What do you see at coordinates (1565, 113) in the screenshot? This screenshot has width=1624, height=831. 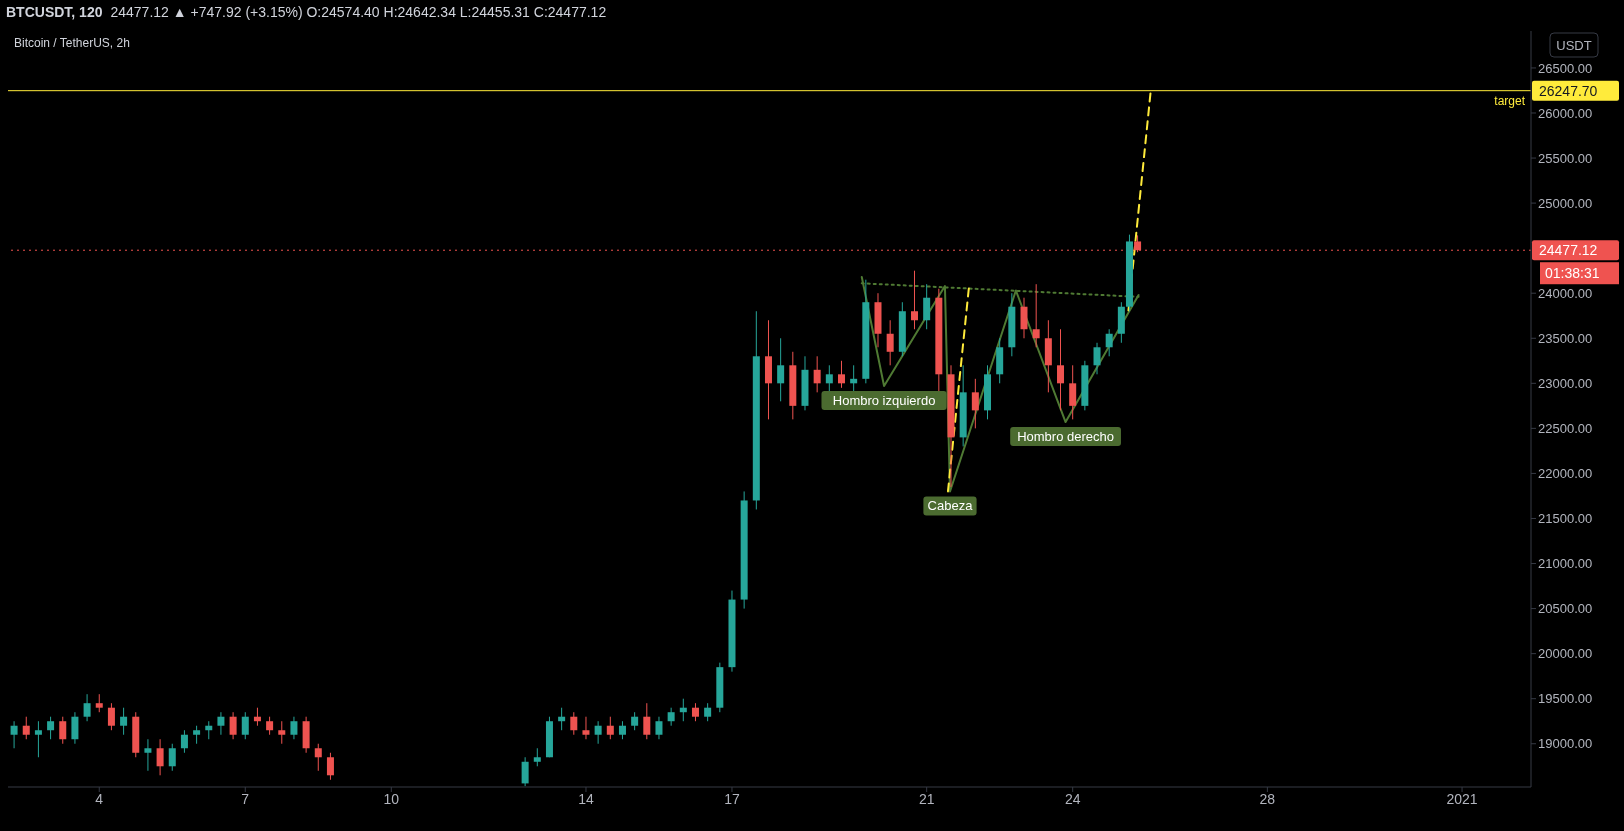 I see `y-tick-label: 26000.00` at bounding box center [1565, 113].